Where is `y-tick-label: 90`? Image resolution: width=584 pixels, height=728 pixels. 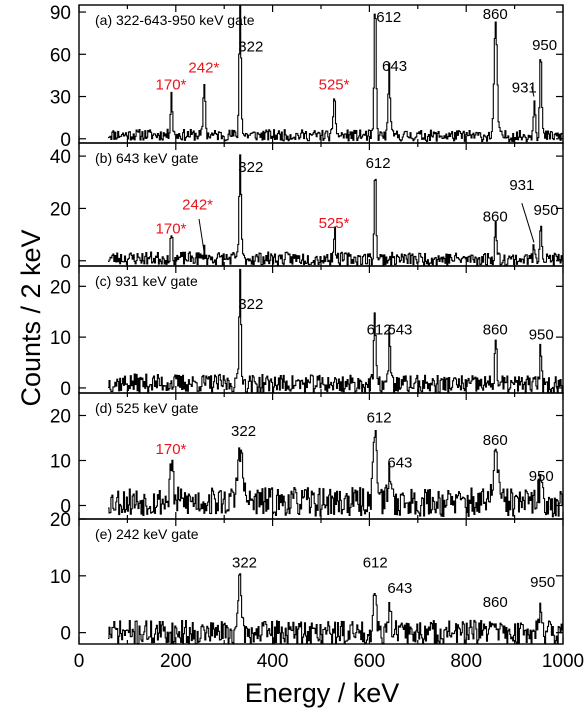
y-tick-label: 90 is located at coordinates (60, 13).